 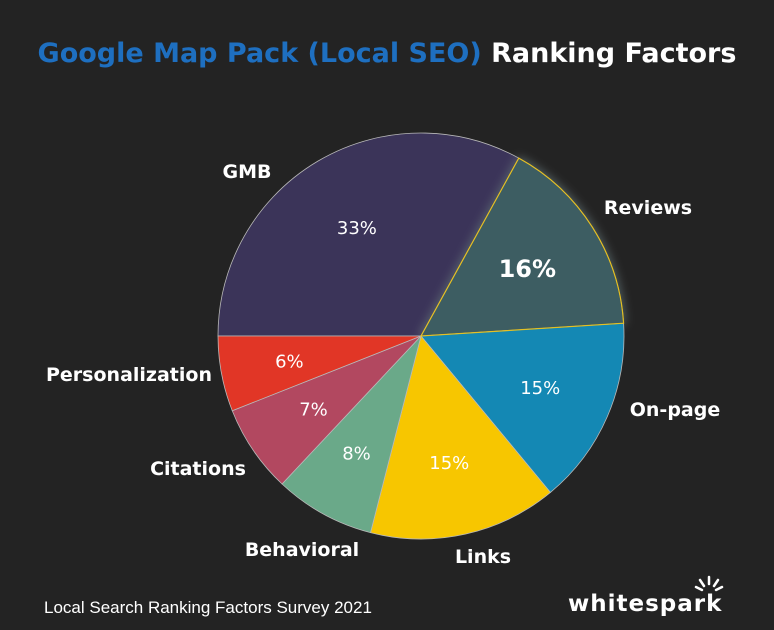 I want to click on percent-label-reviews: 16%, so click(x=527, y=269).